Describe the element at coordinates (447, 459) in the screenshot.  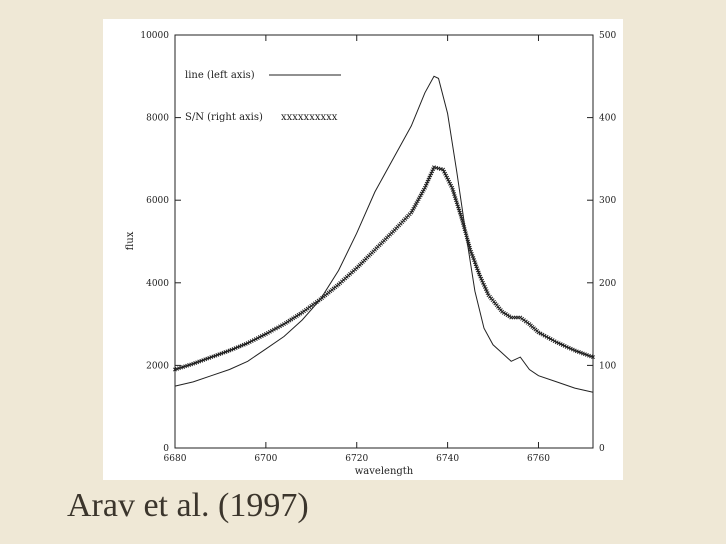
I see `x-tick-label: 6740` at that location.